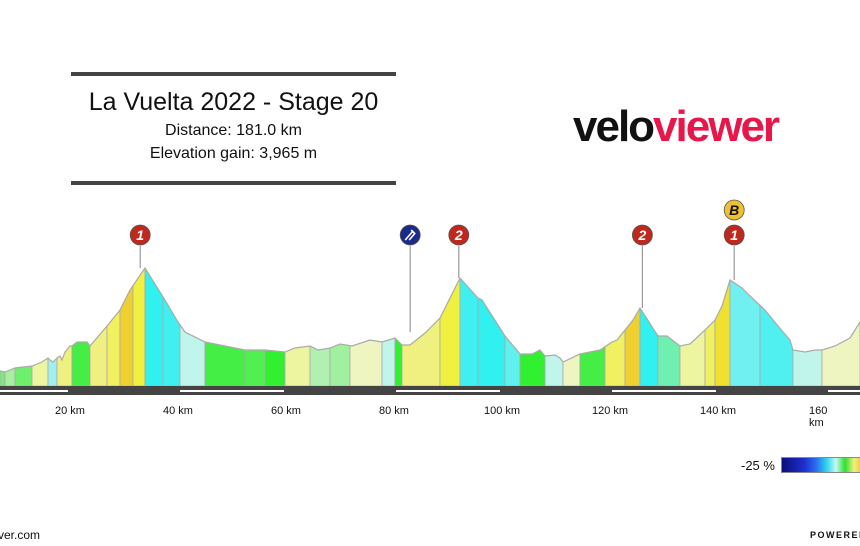 The height and width of the screenshot is (546, 860). I want to click on marker-label: B, so click(734, 210).